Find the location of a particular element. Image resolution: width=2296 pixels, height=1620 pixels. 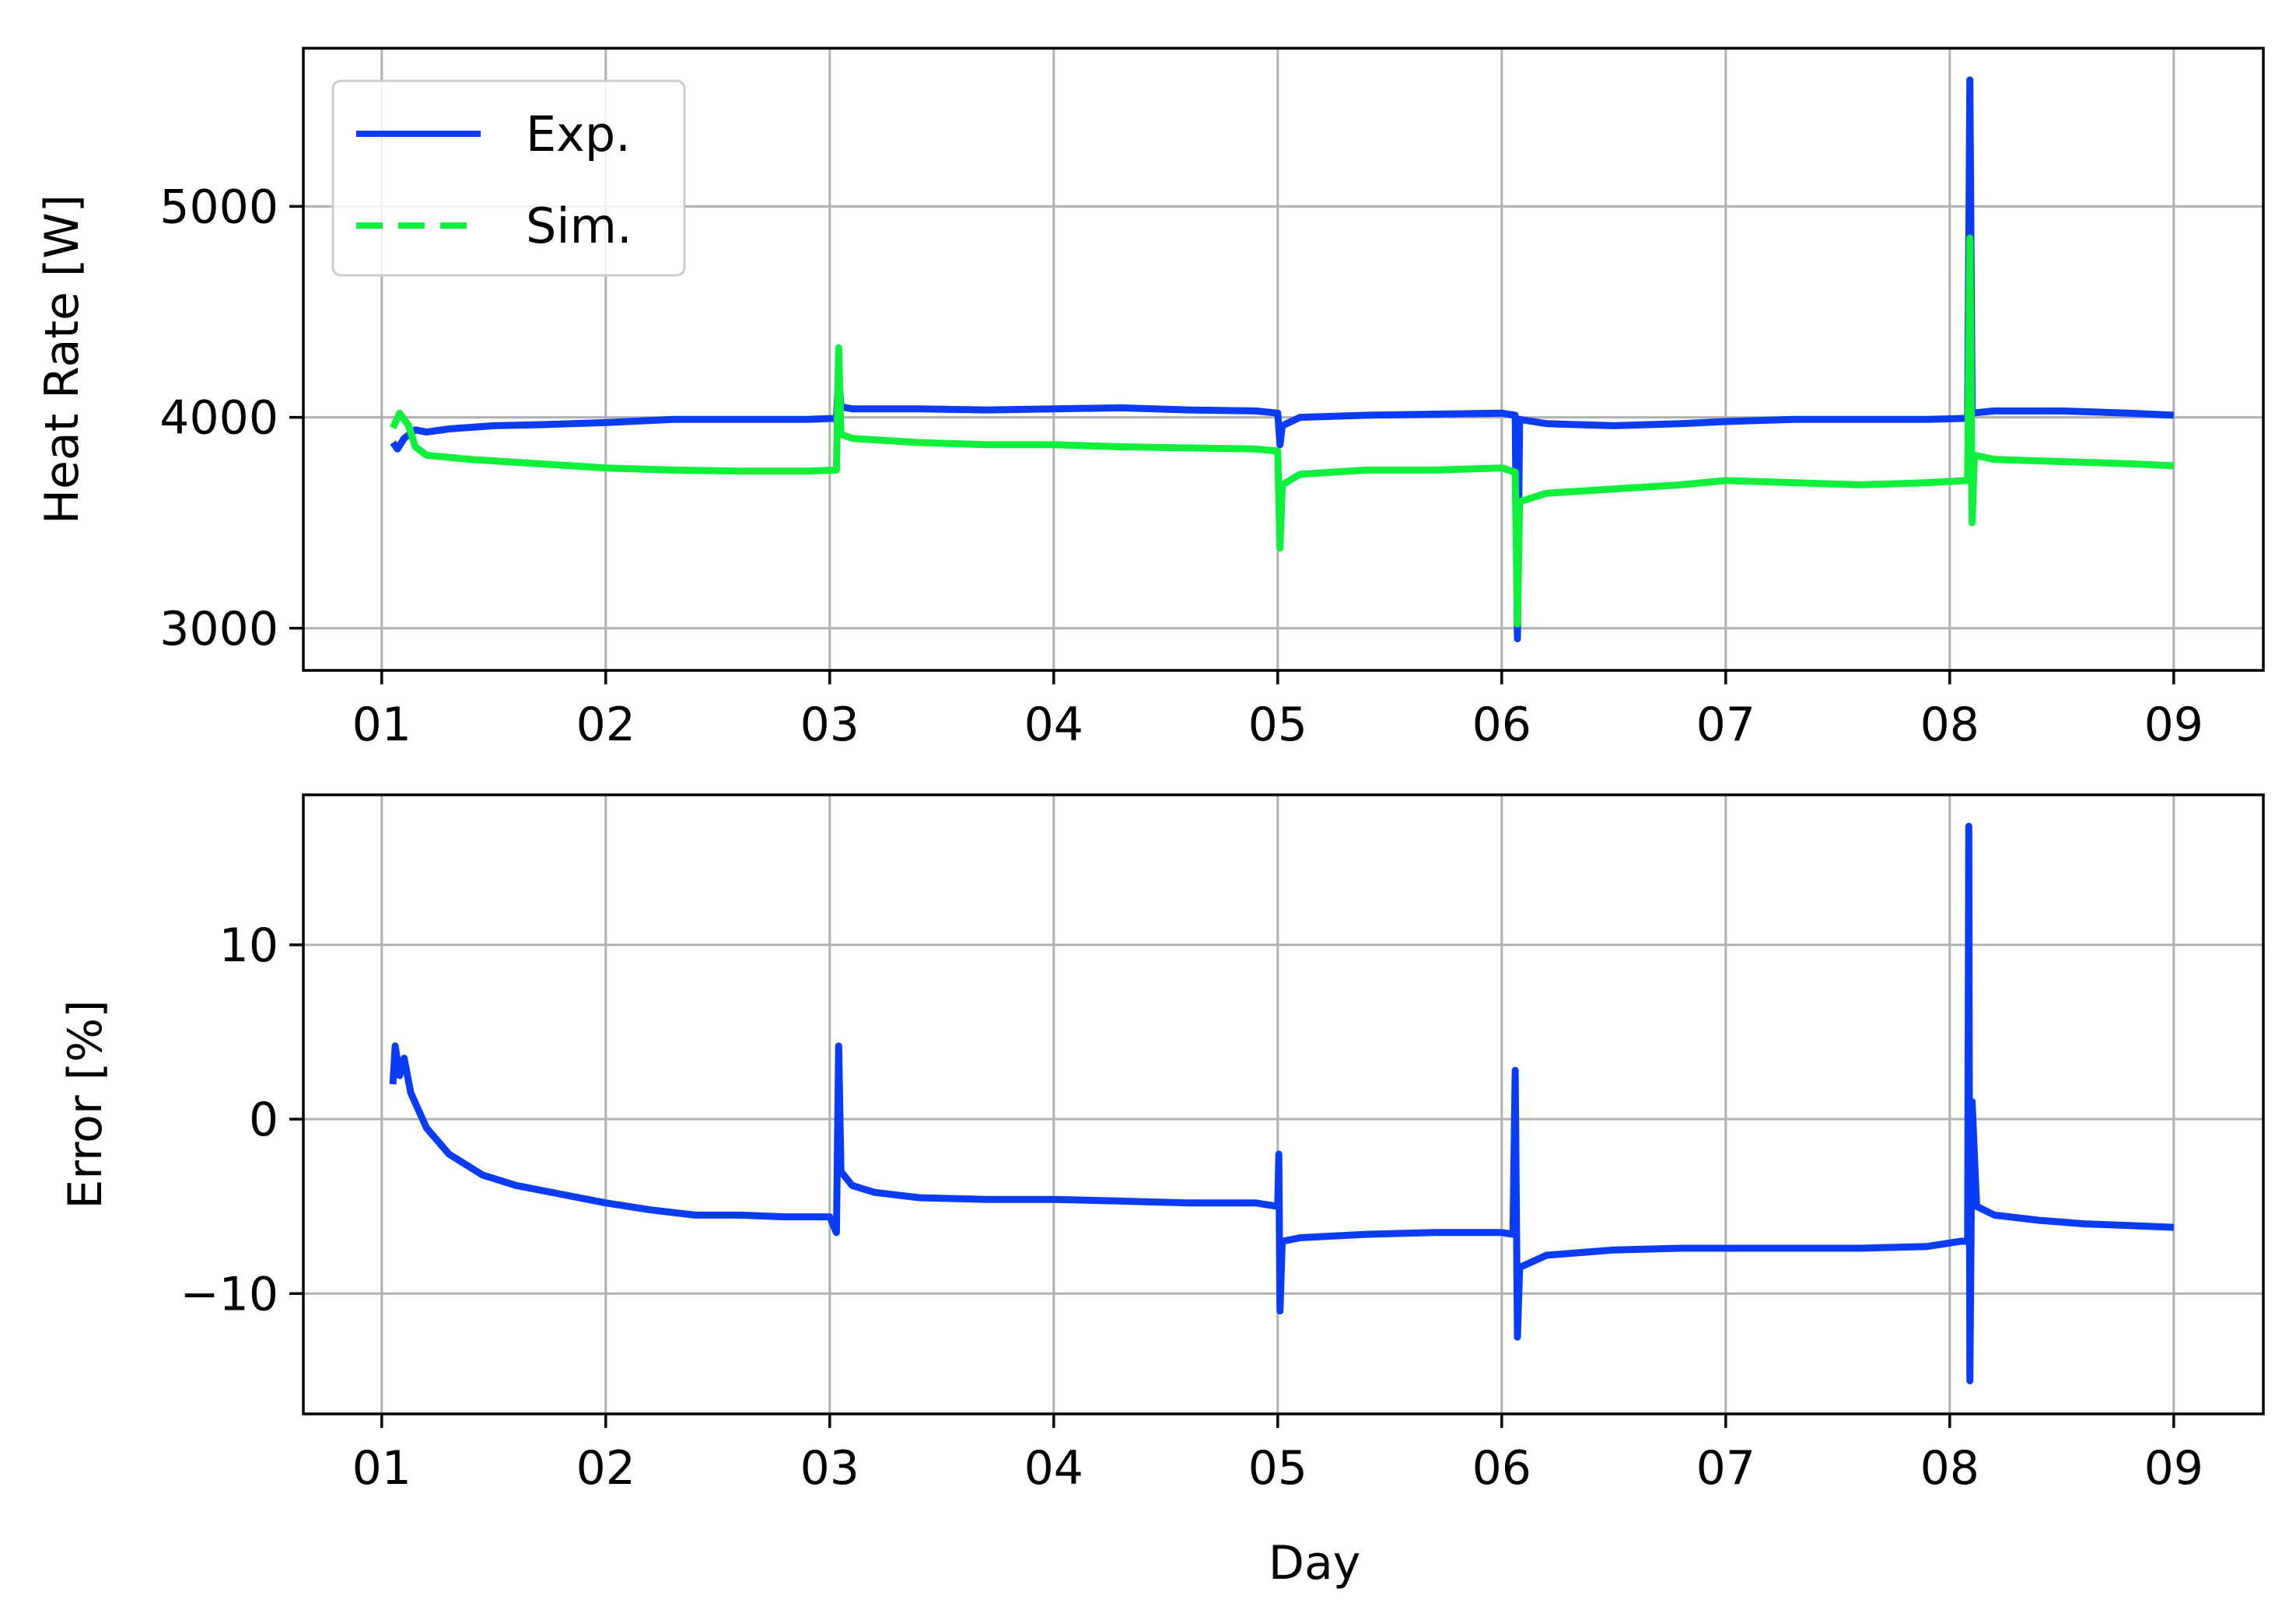

legend-label: Sim. is located at coordinates (579, 226).